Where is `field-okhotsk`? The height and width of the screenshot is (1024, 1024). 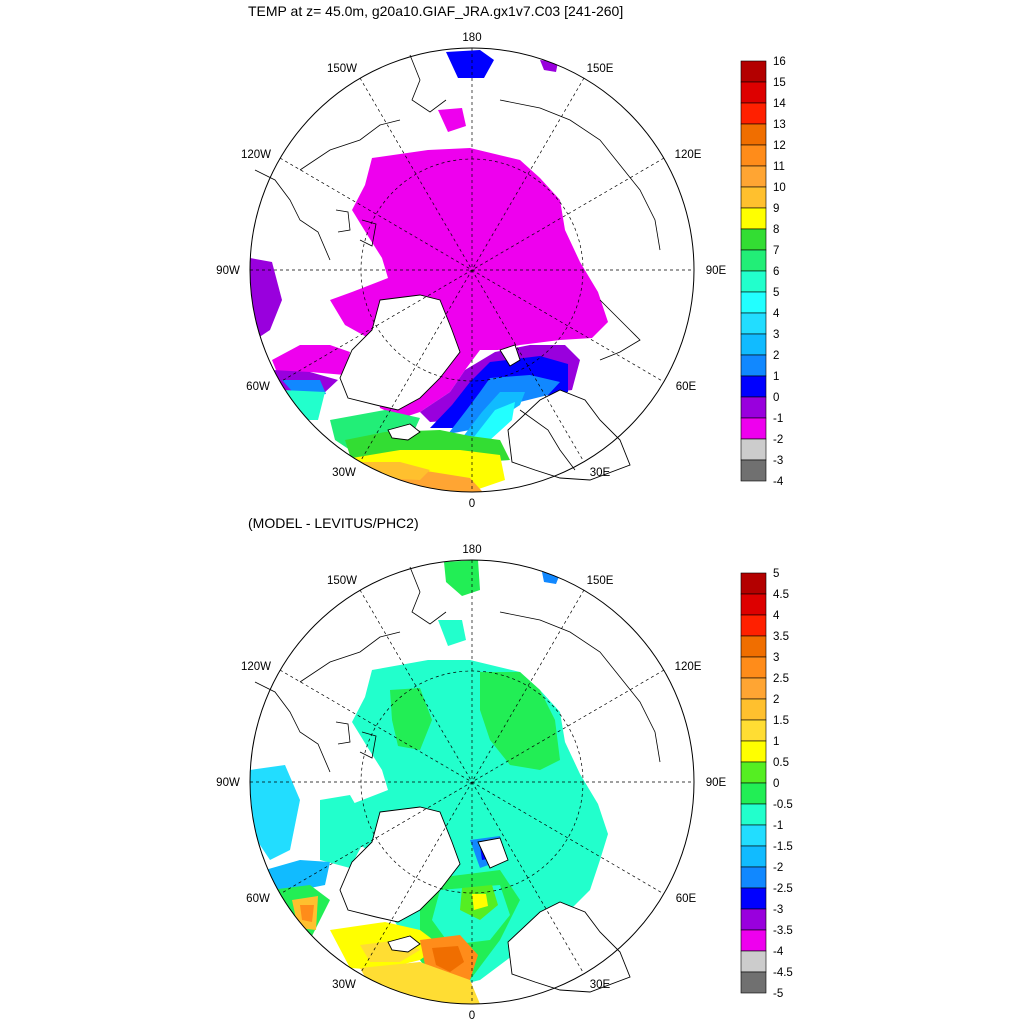
field-okhotsk is located at coordinates (551, 578).